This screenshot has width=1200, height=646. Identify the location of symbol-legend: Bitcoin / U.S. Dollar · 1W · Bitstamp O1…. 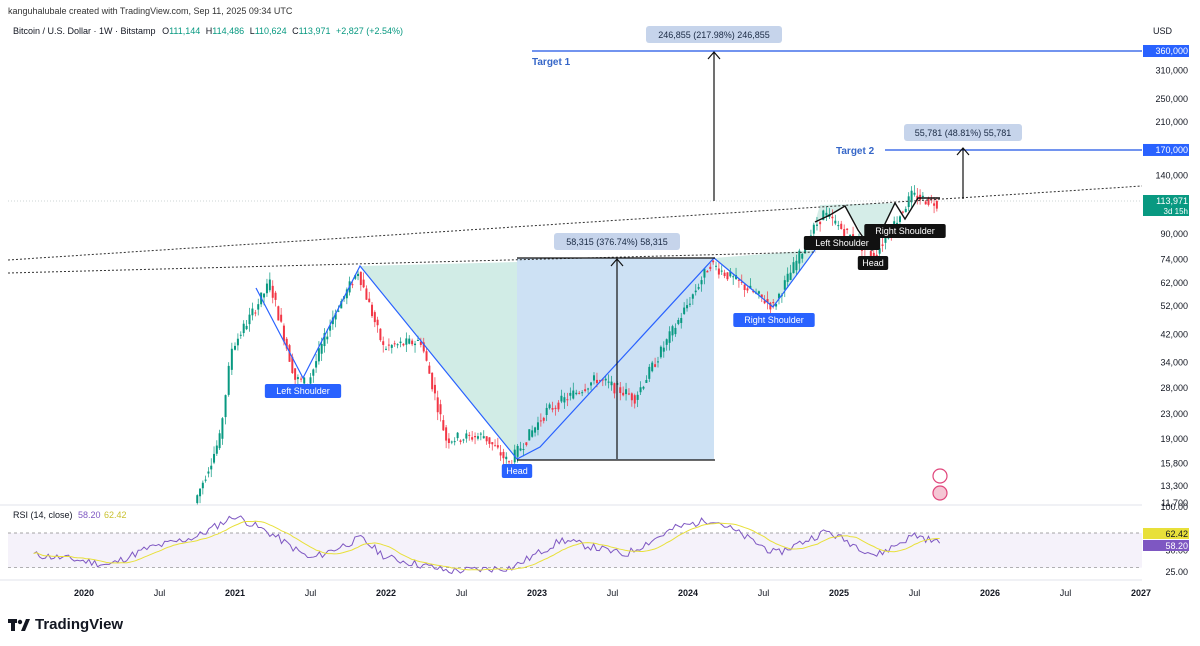
(208, 31).